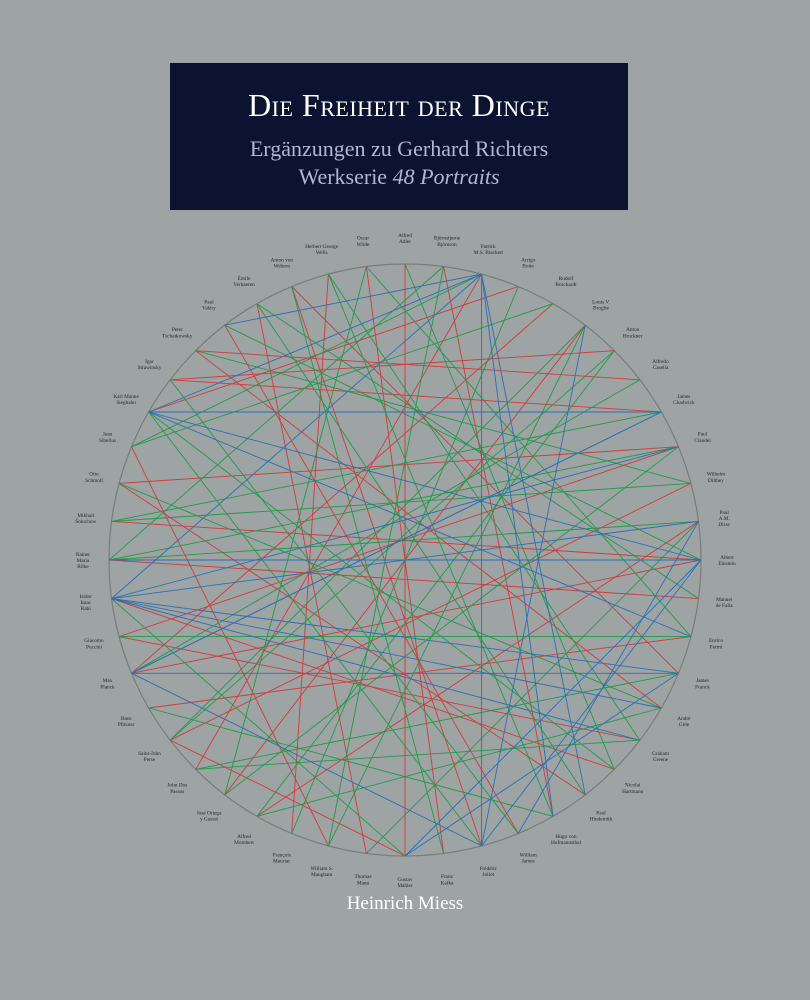 The image size is (810, 1000). I want to click on person-label: Thomas Mann, so click(362, 880).